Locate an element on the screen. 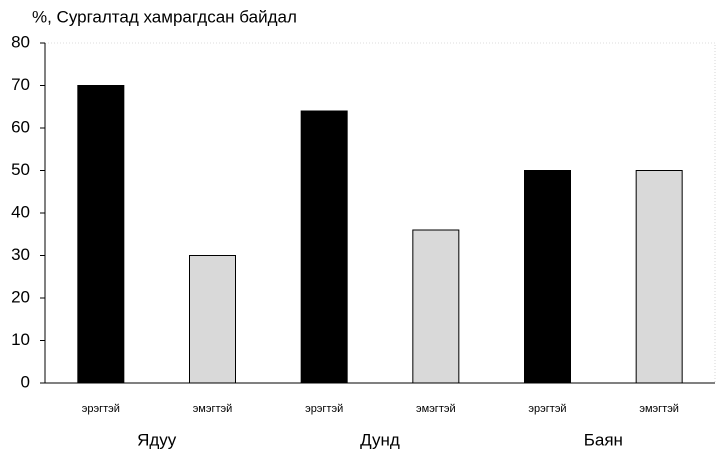  y-tick-label: 0 is located at coordinates (25, 381).